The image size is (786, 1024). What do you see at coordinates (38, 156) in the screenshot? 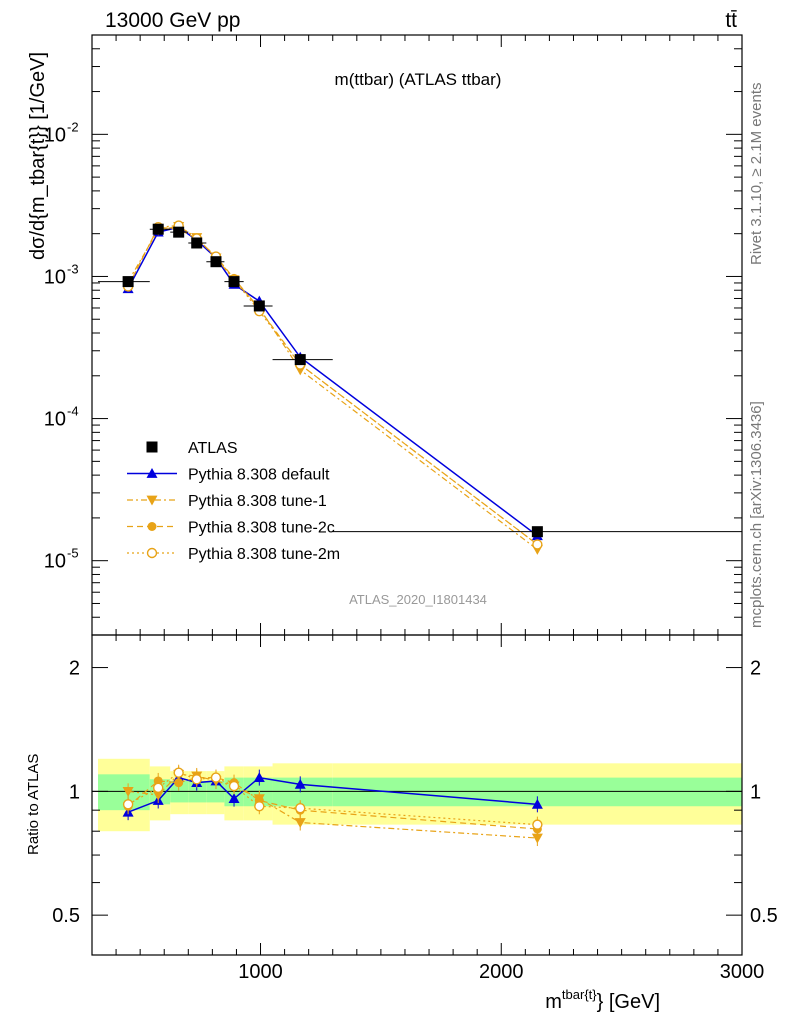
I see `y-axis-label-main: dσ/d{m_tbar{t}} [1/GeV]` at bounding box center [38, 156].